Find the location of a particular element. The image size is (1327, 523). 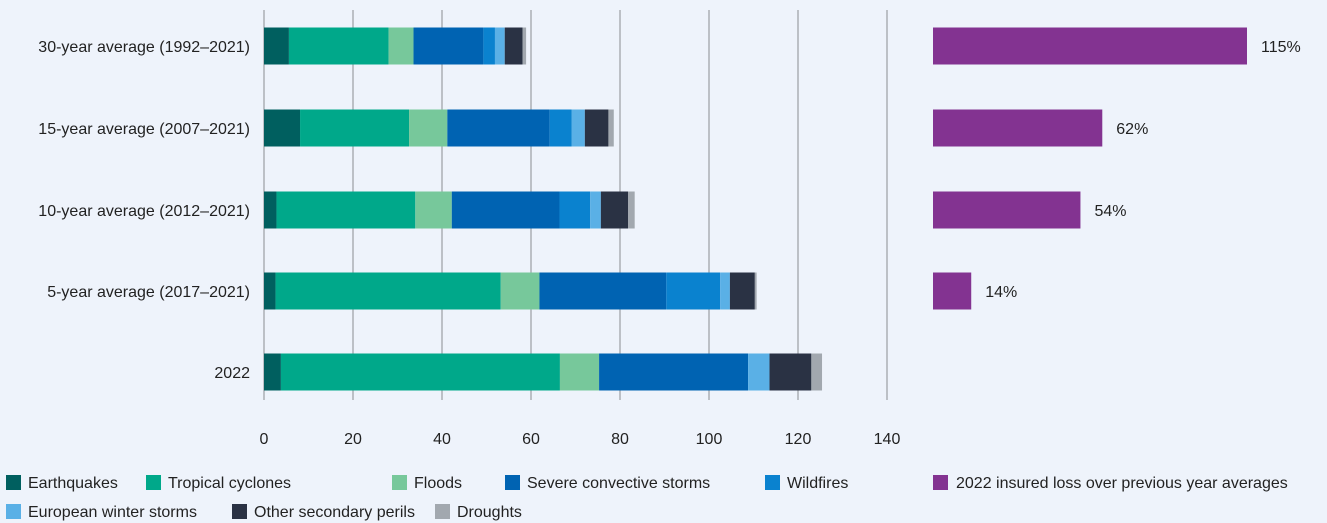

x-tick-label: 80 is located at coordinates (620, 439).